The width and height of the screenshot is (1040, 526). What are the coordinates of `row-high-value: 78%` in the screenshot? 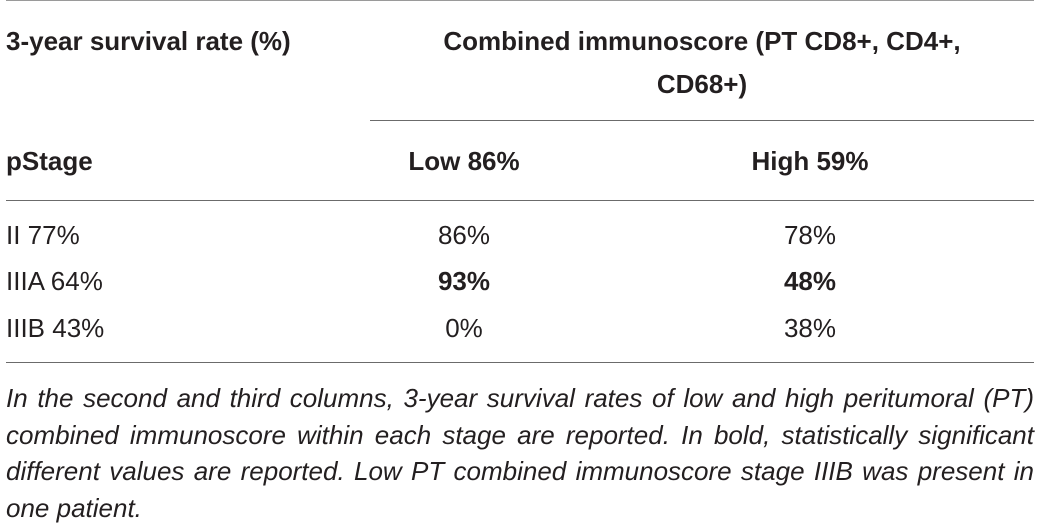 It's located at (810, 235).